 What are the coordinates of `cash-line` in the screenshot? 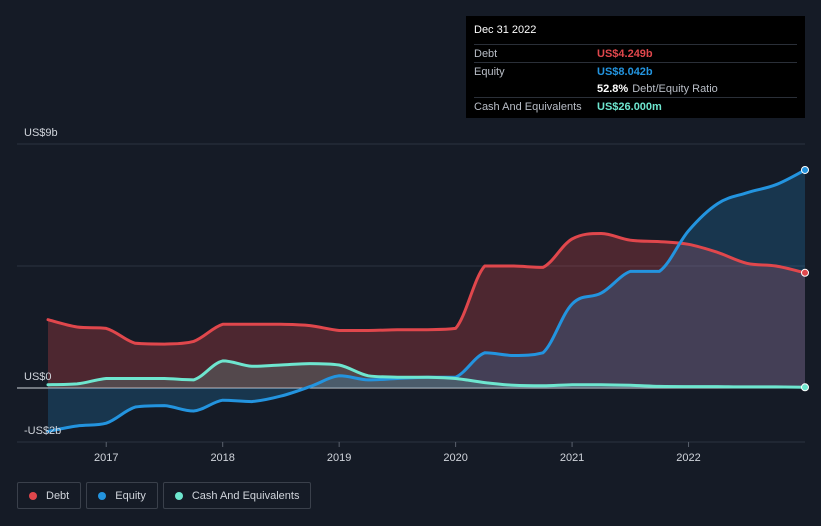 It's located at (426, 374).